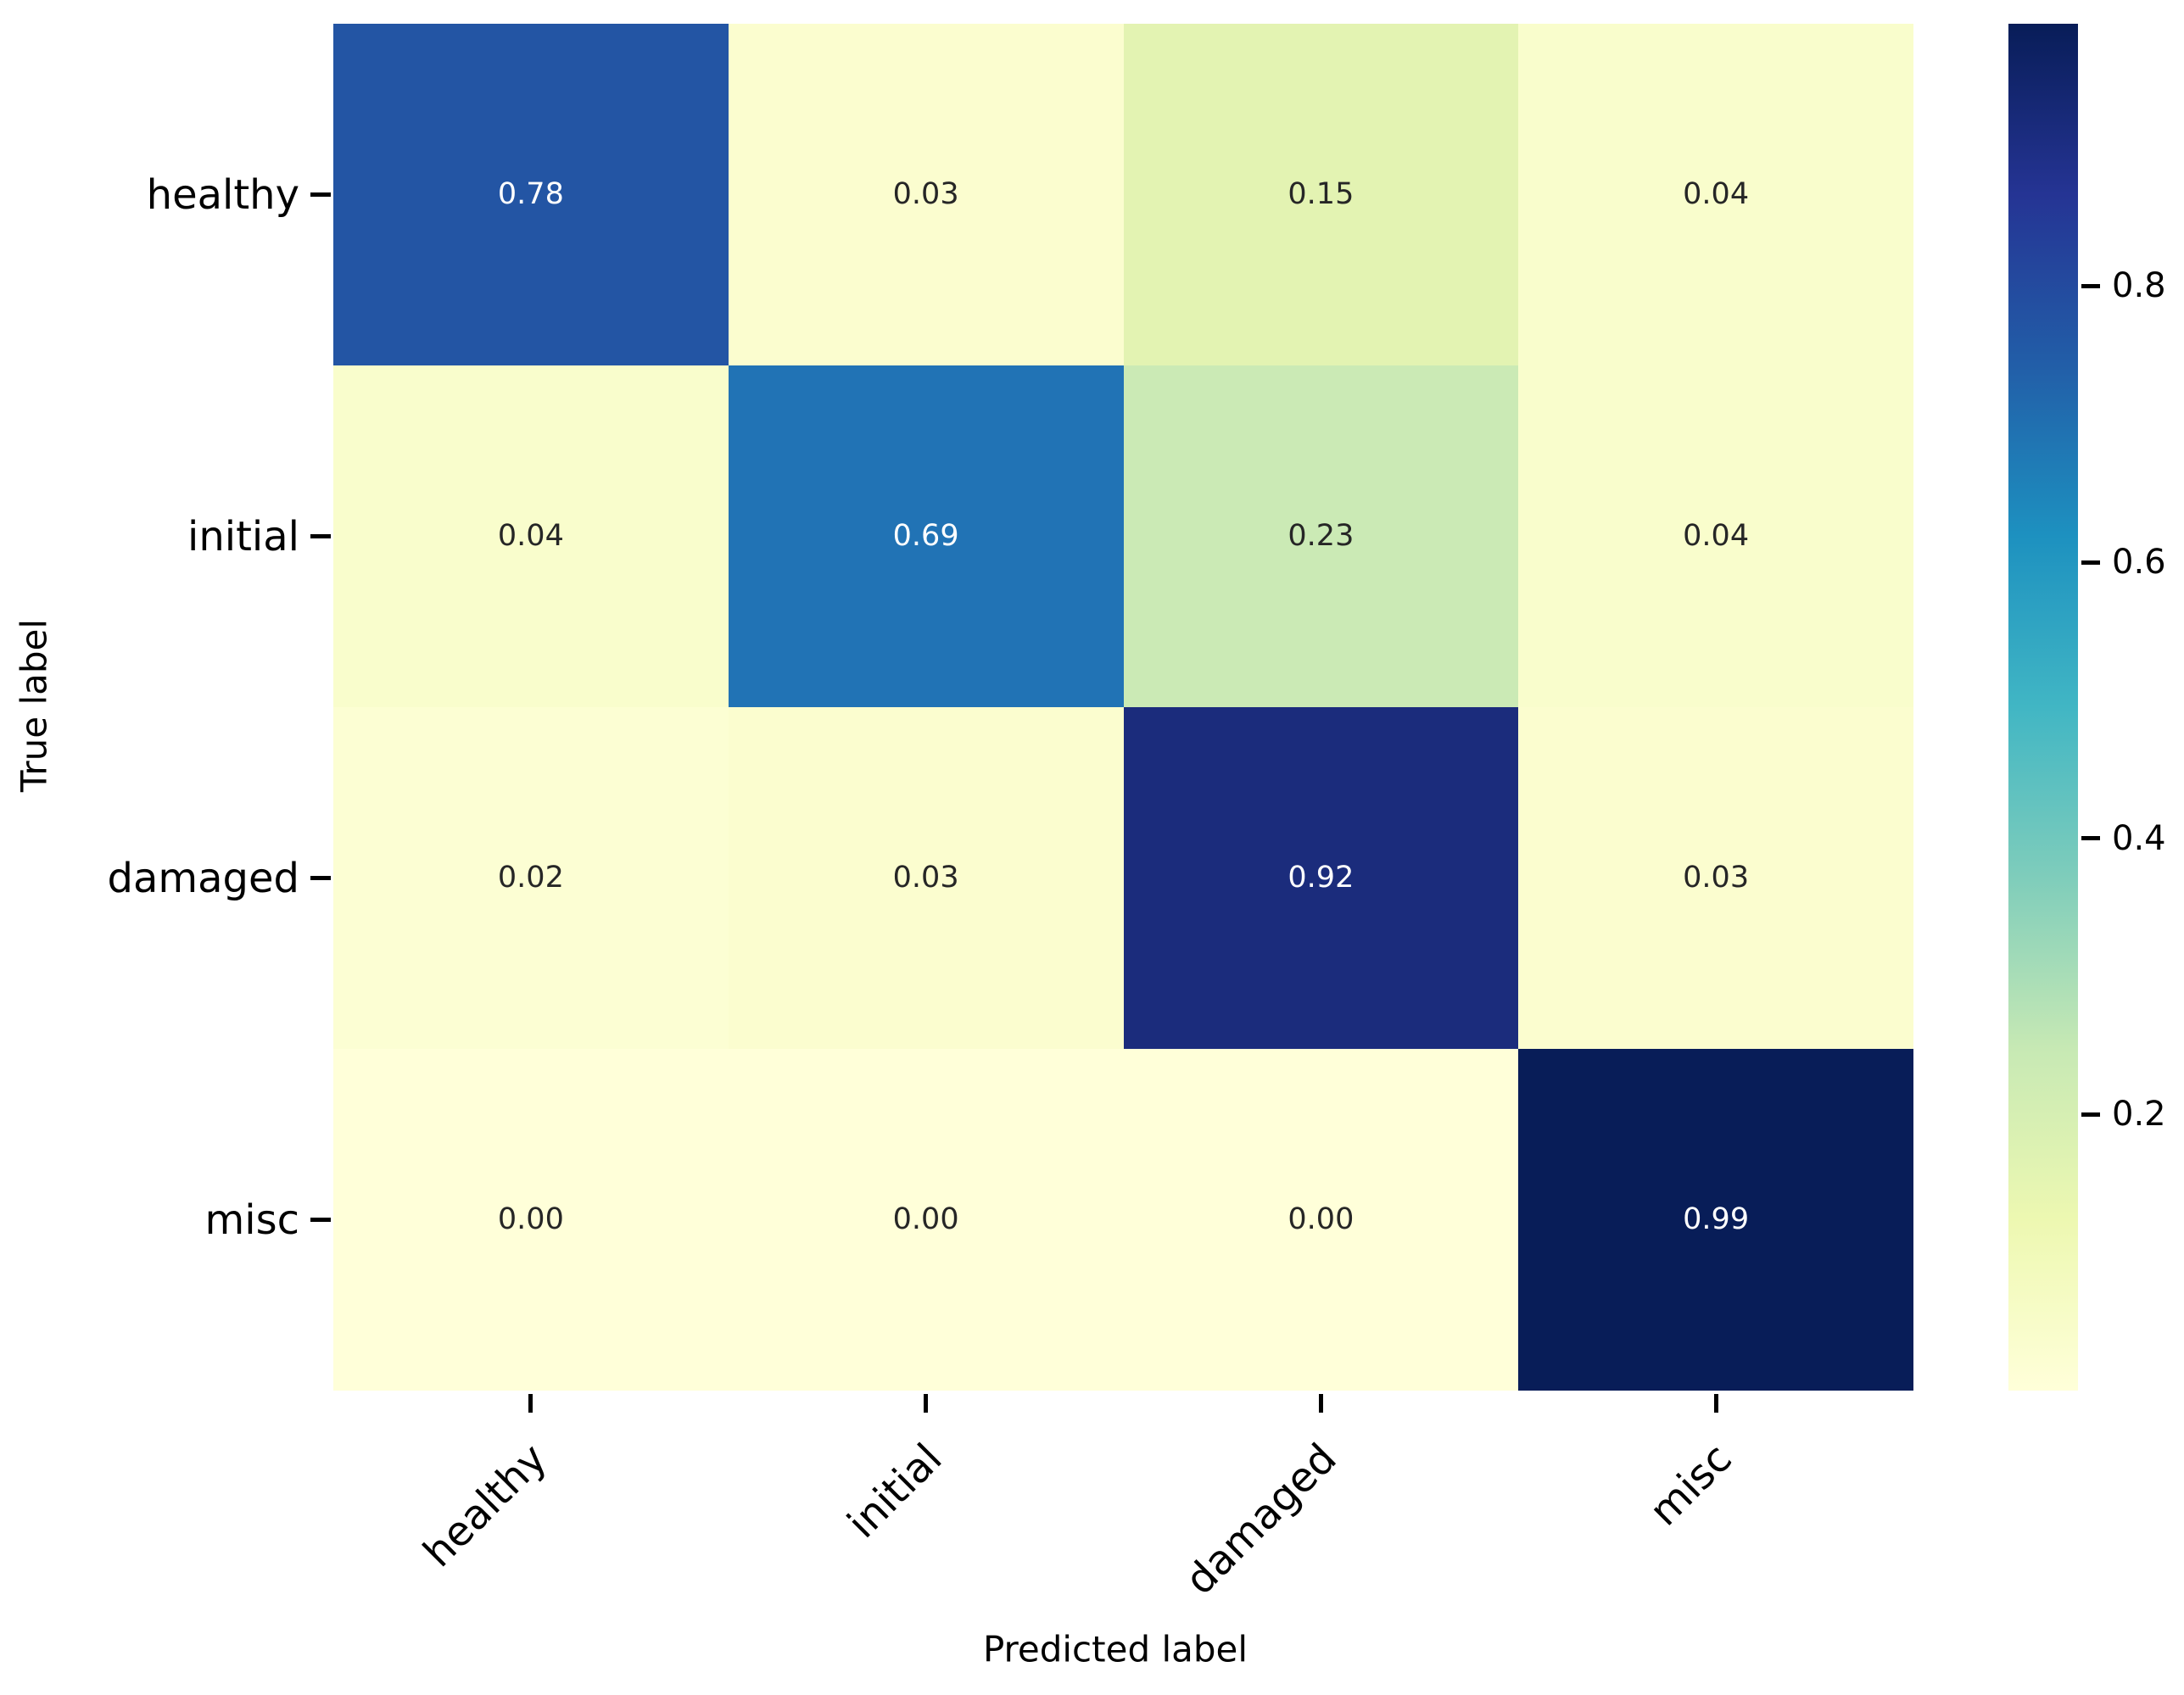 This screenshot has width=2184, height=1695. What do you see at coordinates (1115, 1649) in the screenshot?
I see `x-axis-title: Predicted label` at bounding box center [1115, 1649].